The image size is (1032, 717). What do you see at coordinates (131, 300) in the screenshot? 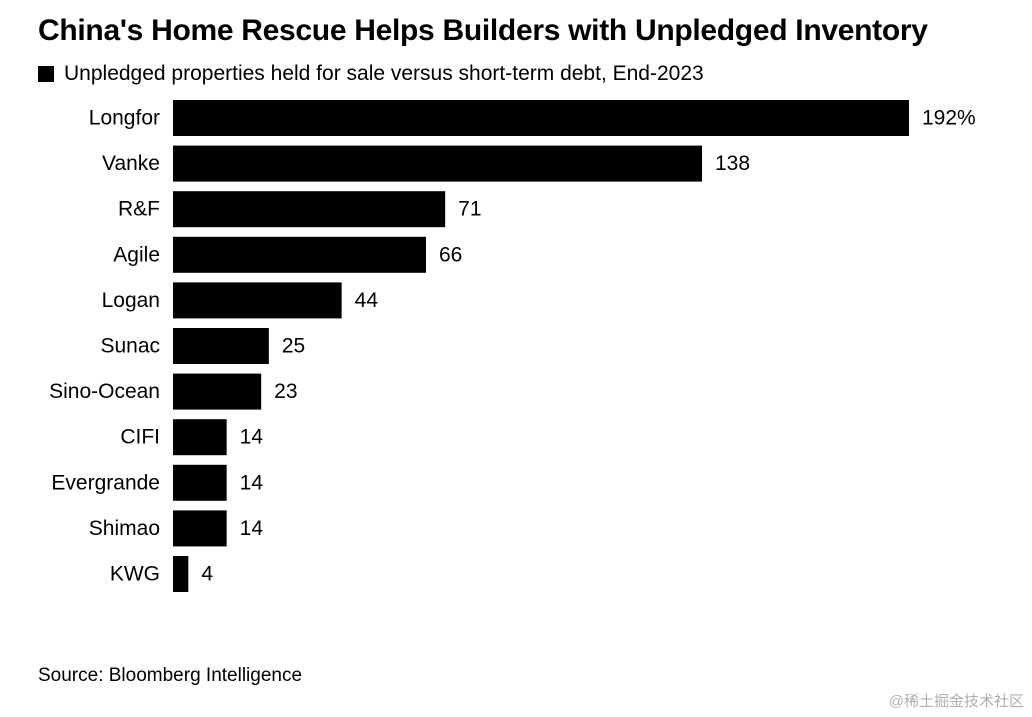
I see `category-label: Logan` at bounding box center [131, 300].